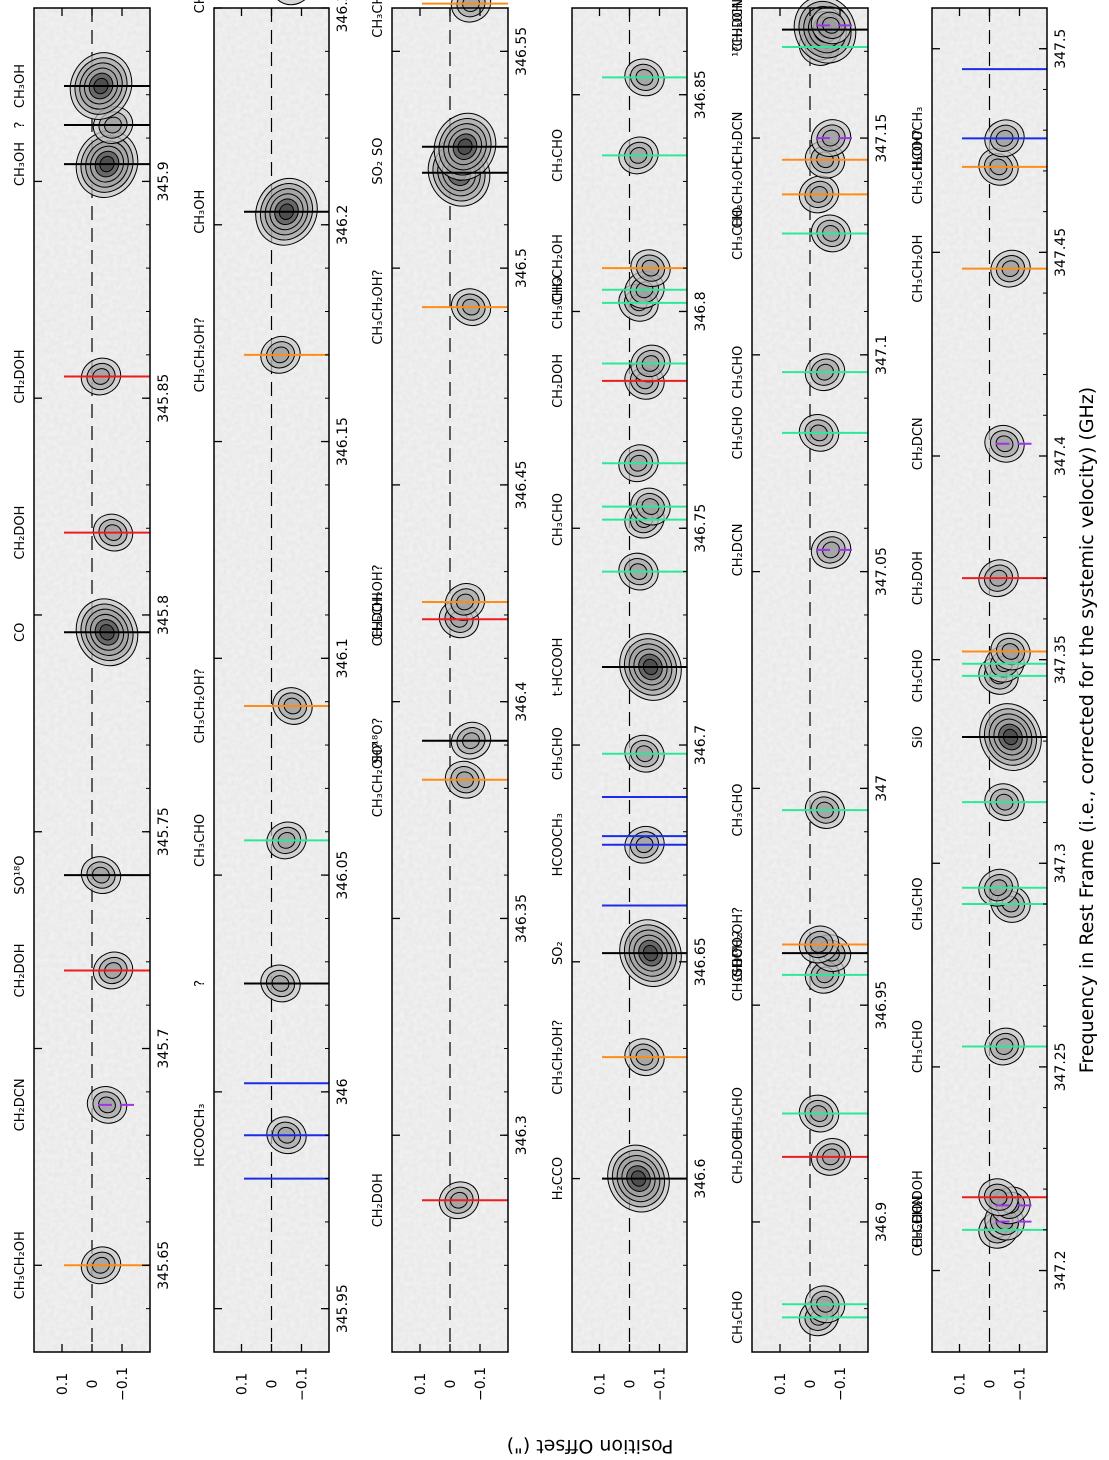  Describe the element at coordinates (701, 528) in the screenshot. I see `freq-tick-label: 346.75` at that location.